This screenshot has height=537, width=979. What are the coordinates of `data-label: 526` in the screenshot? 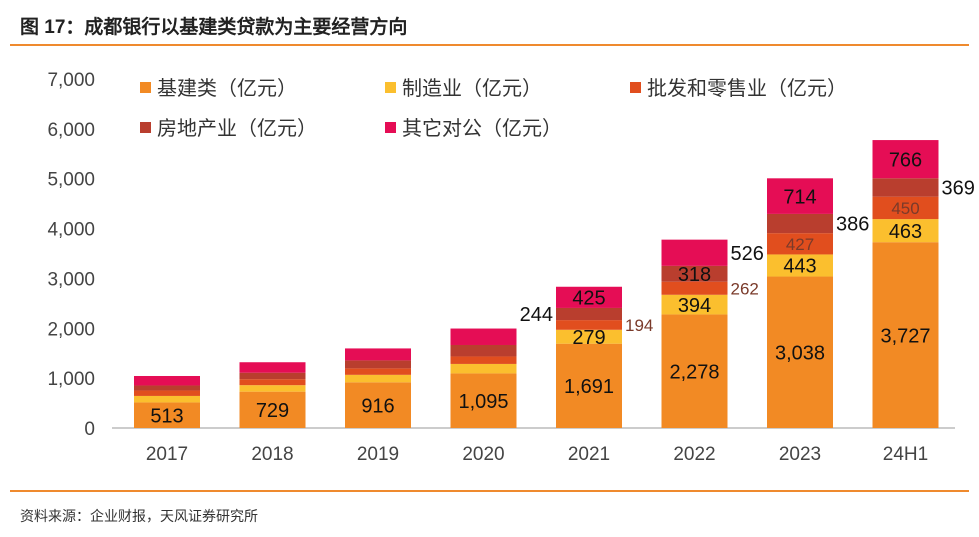 It's located at (747, 254).